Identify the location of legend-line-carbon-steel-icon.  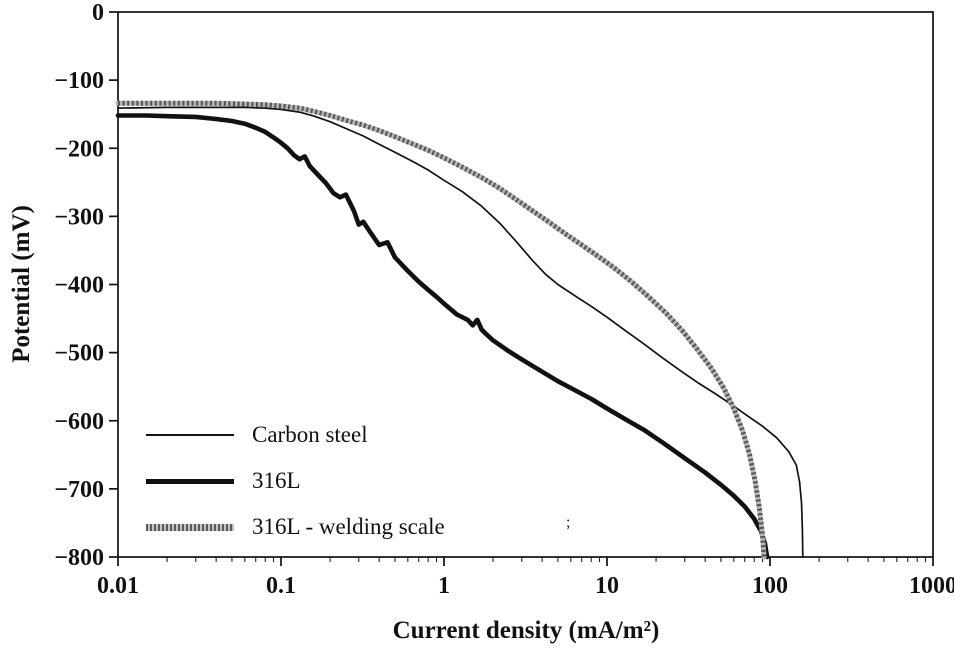
(190, 435).